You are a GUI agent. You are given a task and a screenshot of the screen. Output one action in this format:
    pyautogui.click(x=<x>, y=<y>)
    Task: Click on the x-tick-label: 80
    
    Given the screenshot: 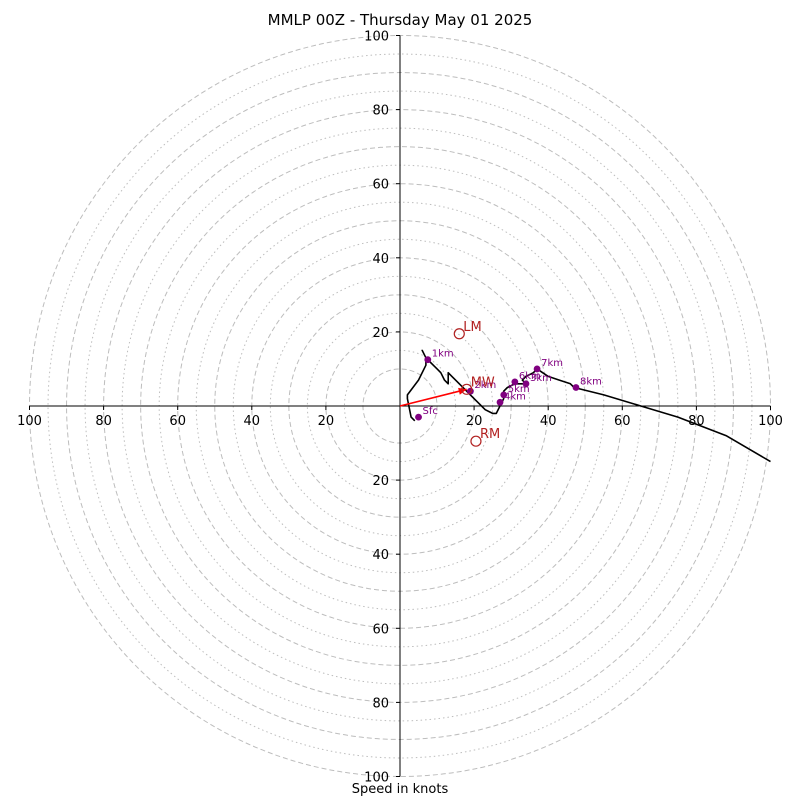 What is the action you would take?
    pyautogui.click(x=103, y=421)
    